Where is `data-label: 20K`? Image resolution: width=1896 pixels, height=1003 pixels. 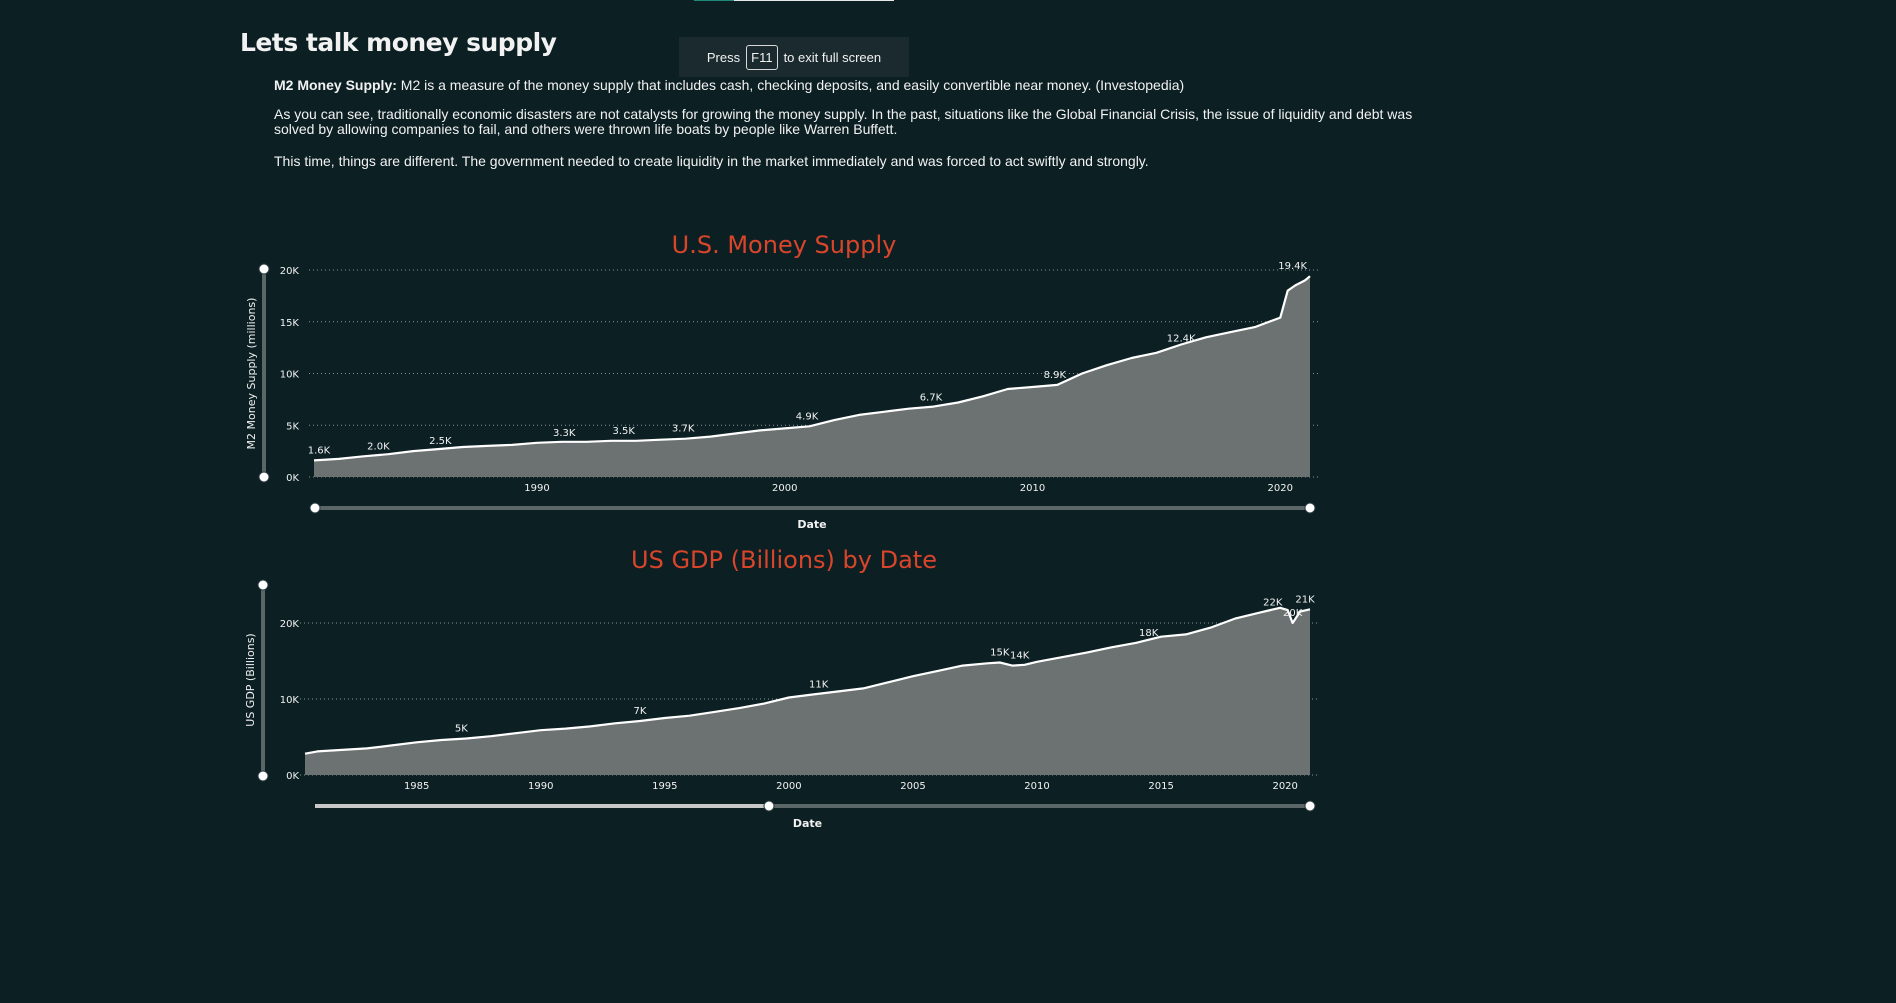
data-label: 20K is located at coordinates (1293, 613).